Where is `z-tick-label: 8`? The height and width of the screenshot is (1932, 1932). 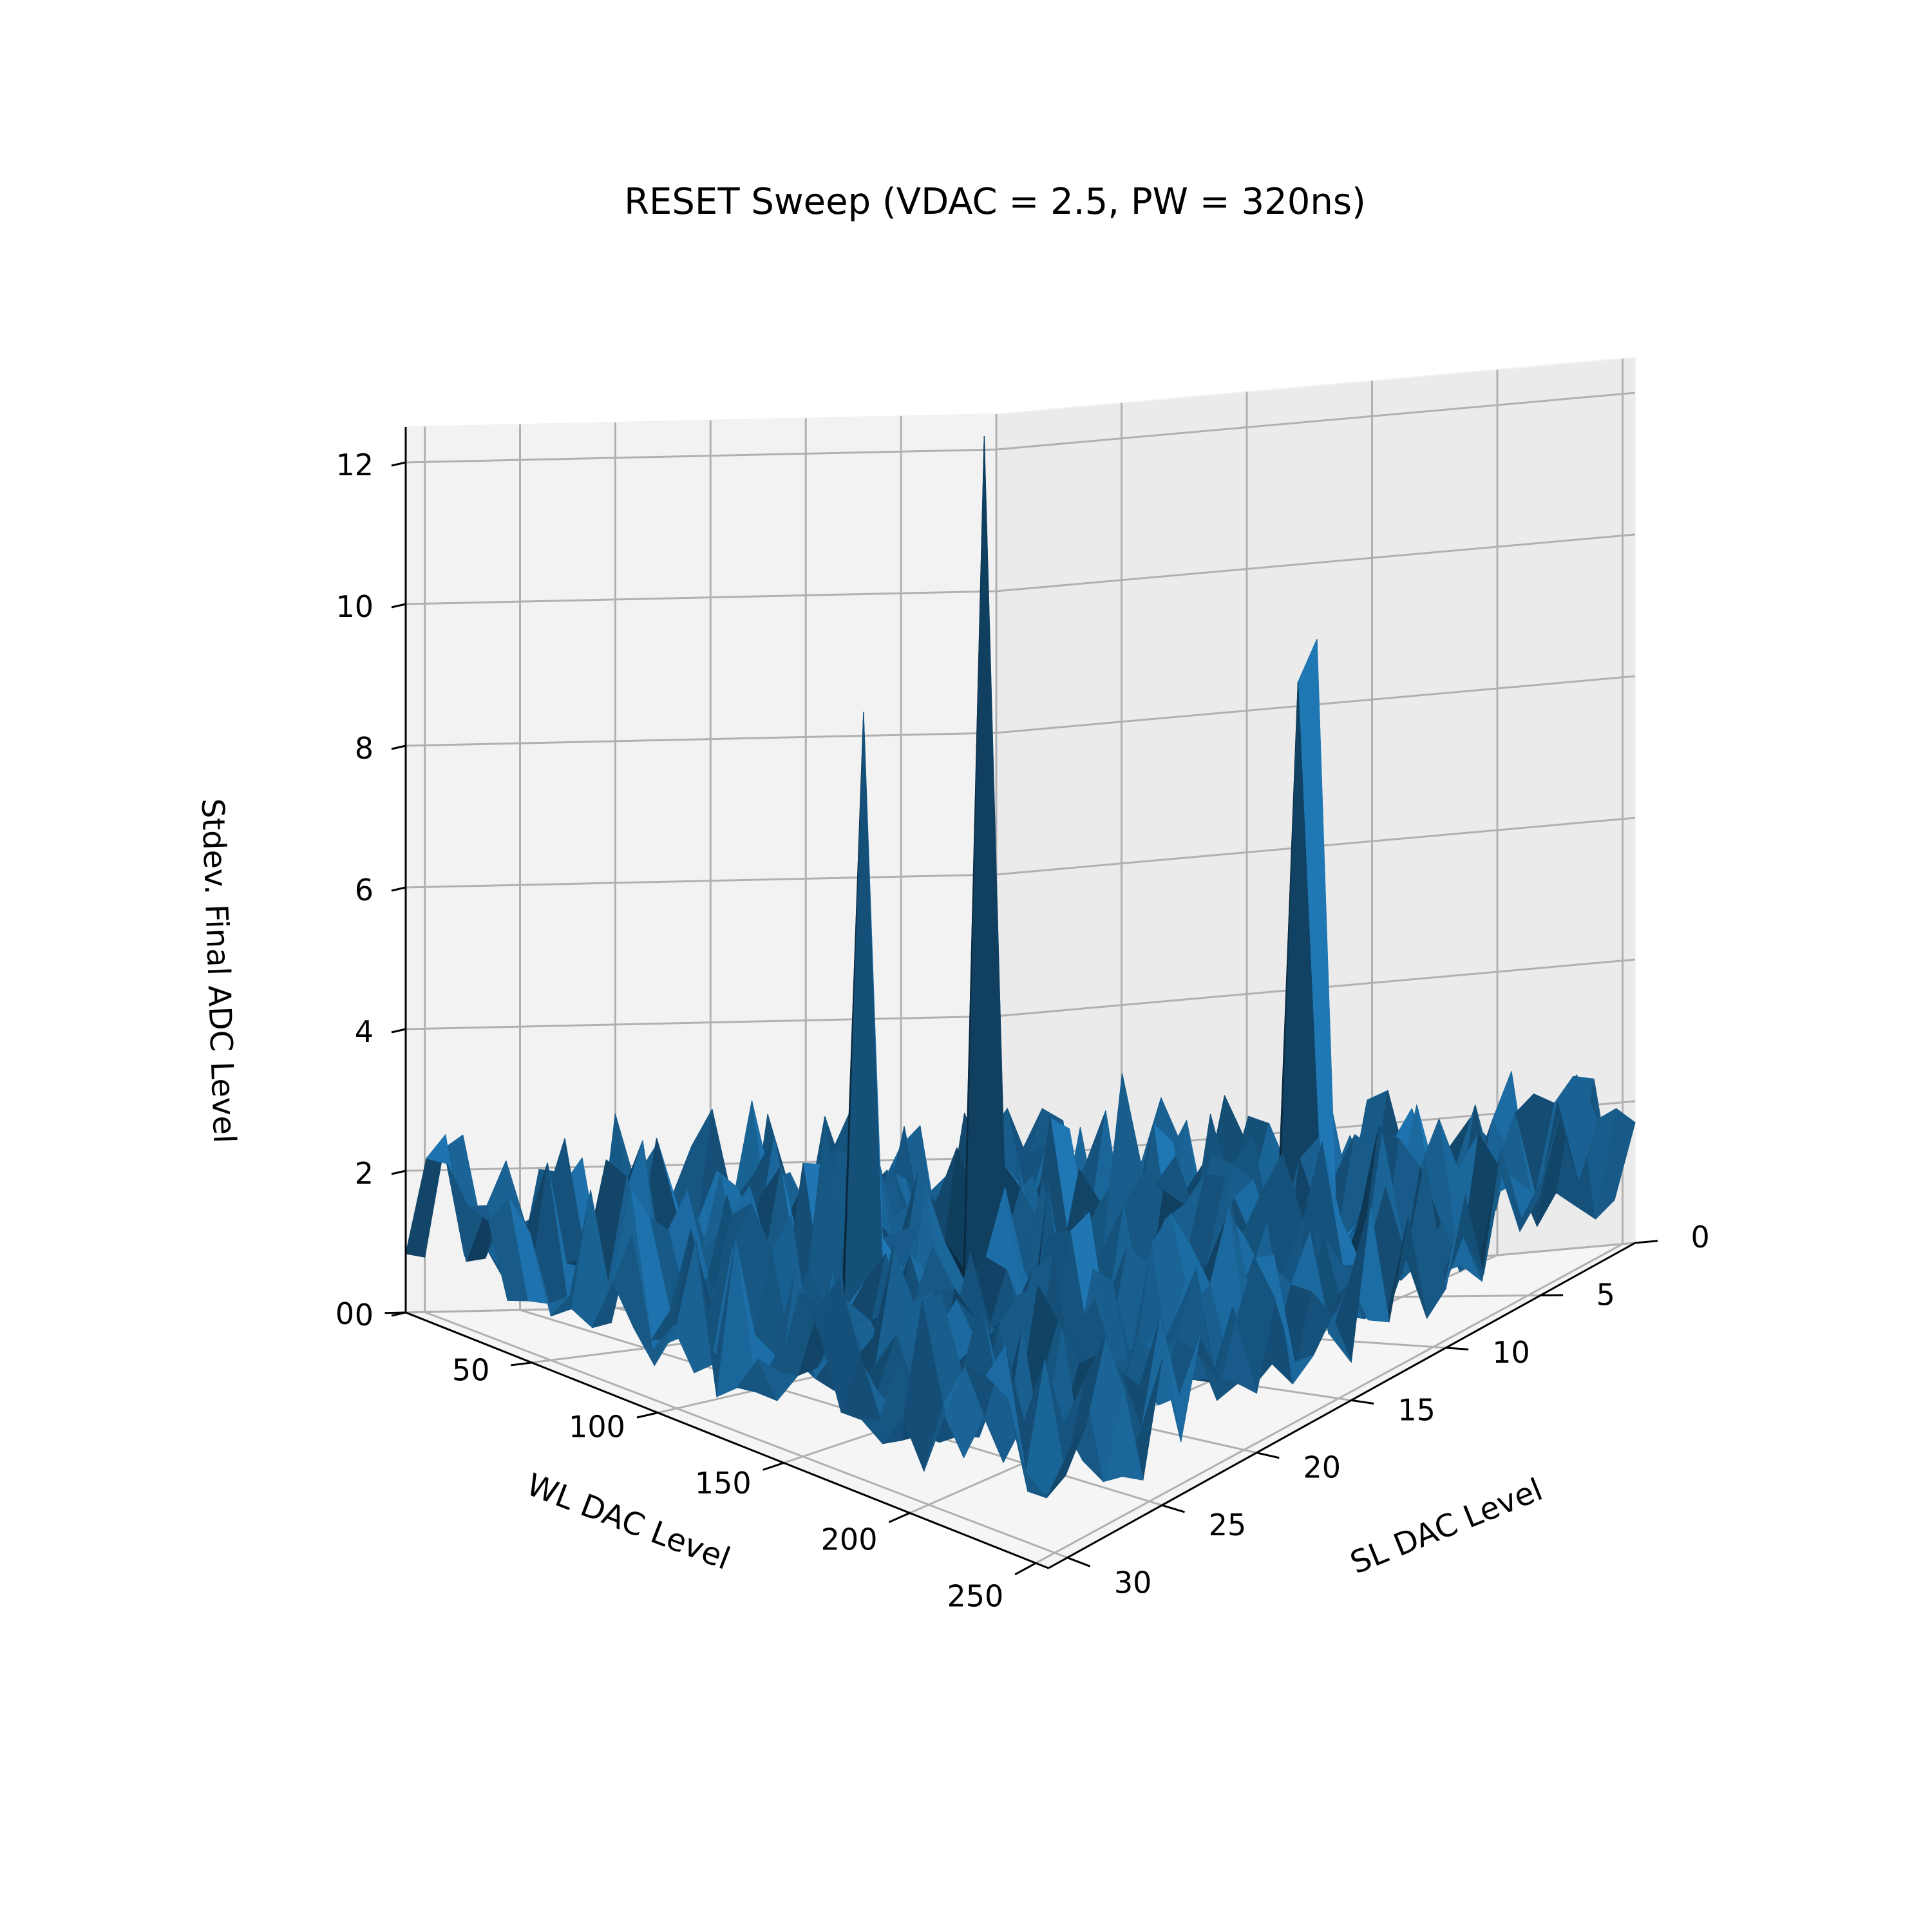 z-tick-label: 8 is located at coordinates (365, 749).